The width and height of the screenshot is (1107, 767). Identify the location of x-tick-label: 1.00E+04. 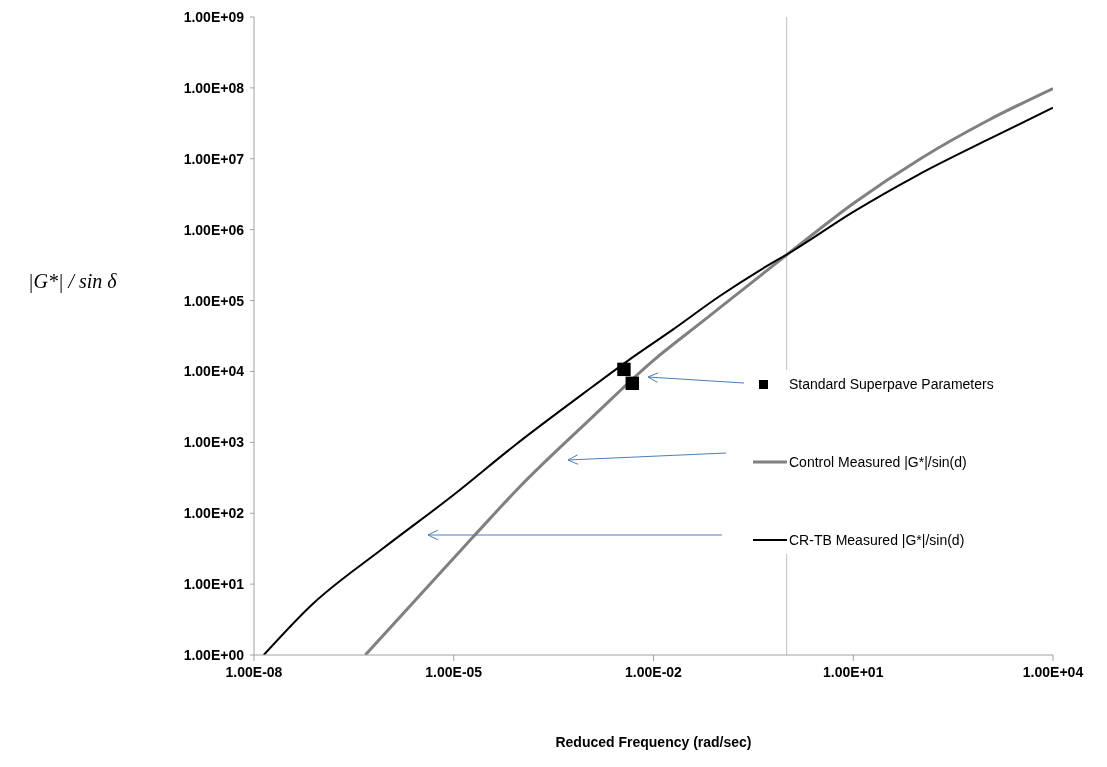
(1053, 671).